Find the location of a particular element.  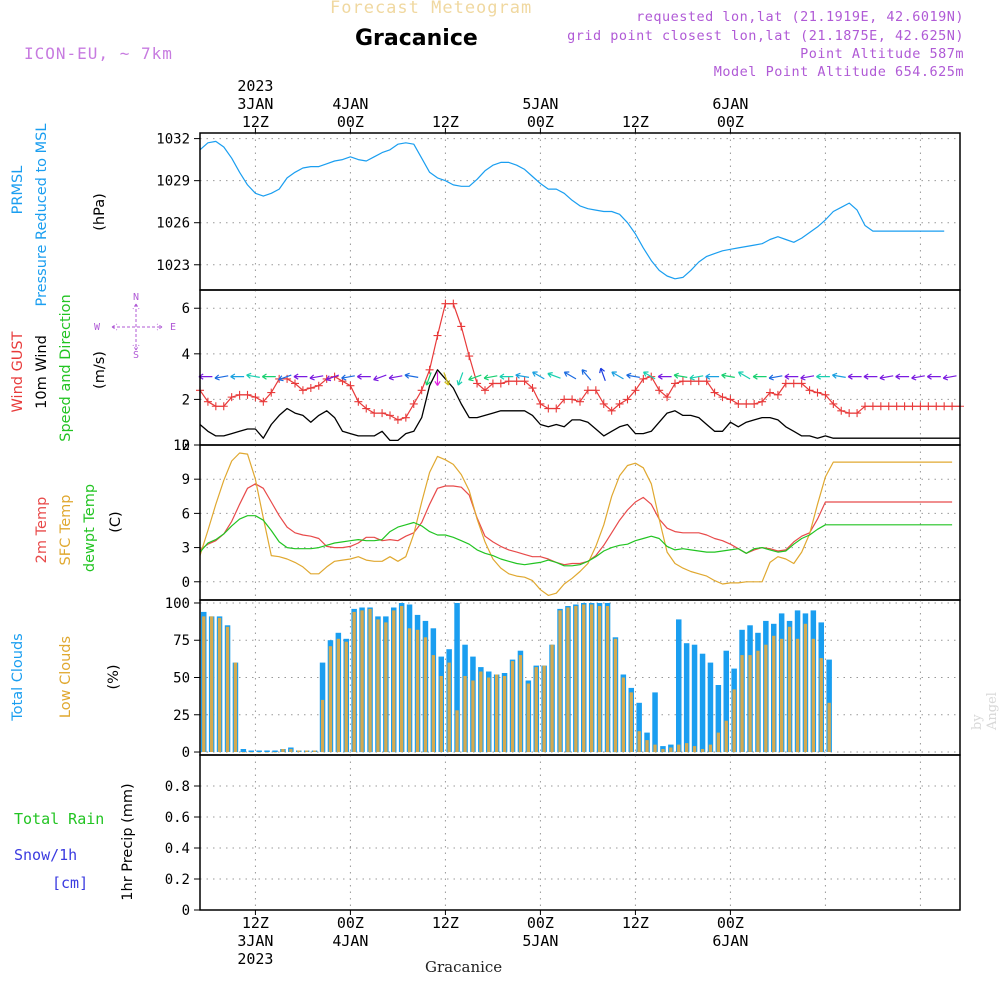

bottom-time-label: 00Z is located at coordinates (540, 923).